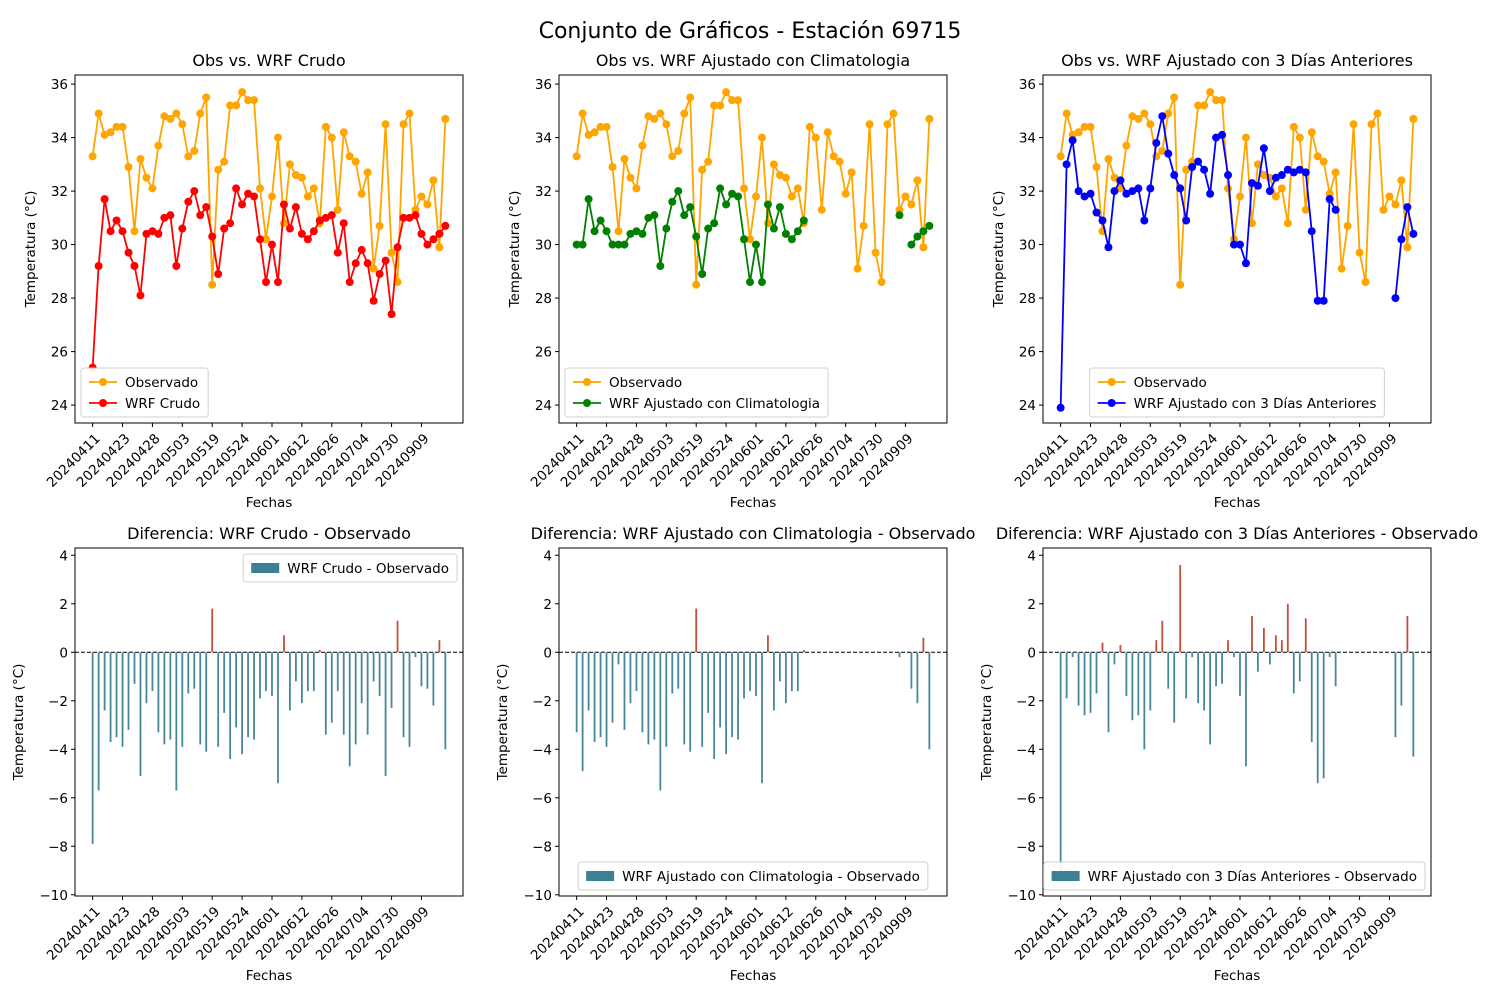 This screenshot has width=1500, height=1000. Describe the element at coordinates (1026, 750) in the screenshot. I see `y-tick-label: −4` at that location.